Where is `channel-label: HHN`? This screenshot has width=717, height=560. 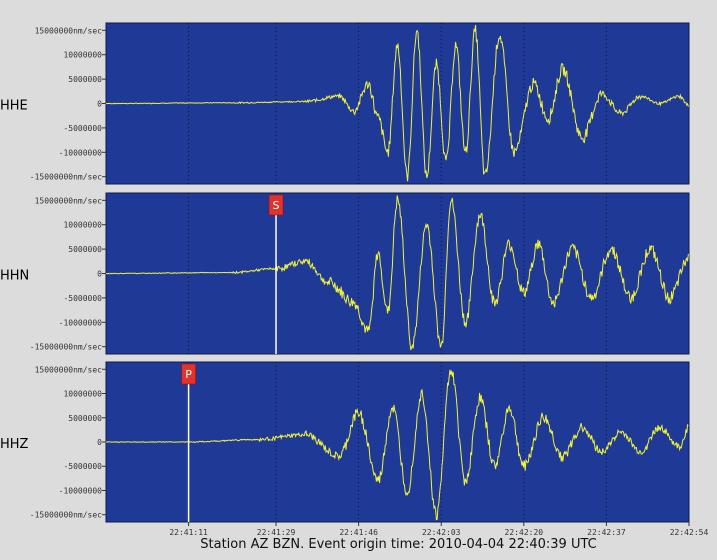 channel-label: HHN is located at coordinates (14, 276).